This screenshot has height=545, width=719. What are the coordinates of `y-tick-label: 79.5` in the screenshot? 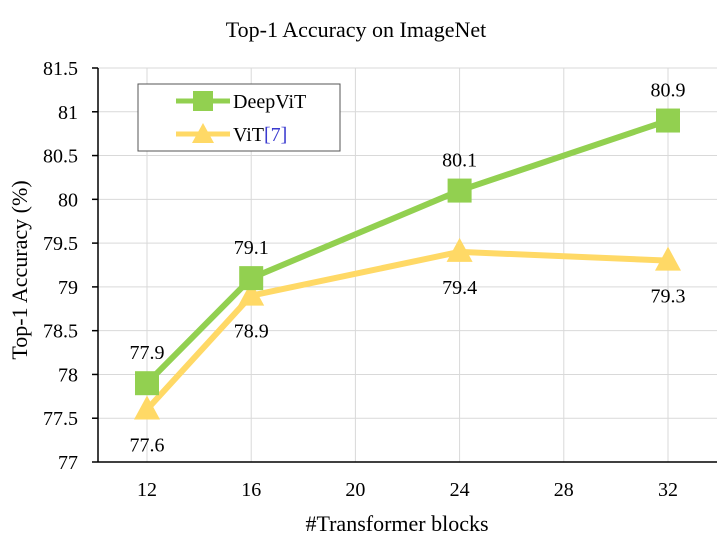 It's located at (60, 244).